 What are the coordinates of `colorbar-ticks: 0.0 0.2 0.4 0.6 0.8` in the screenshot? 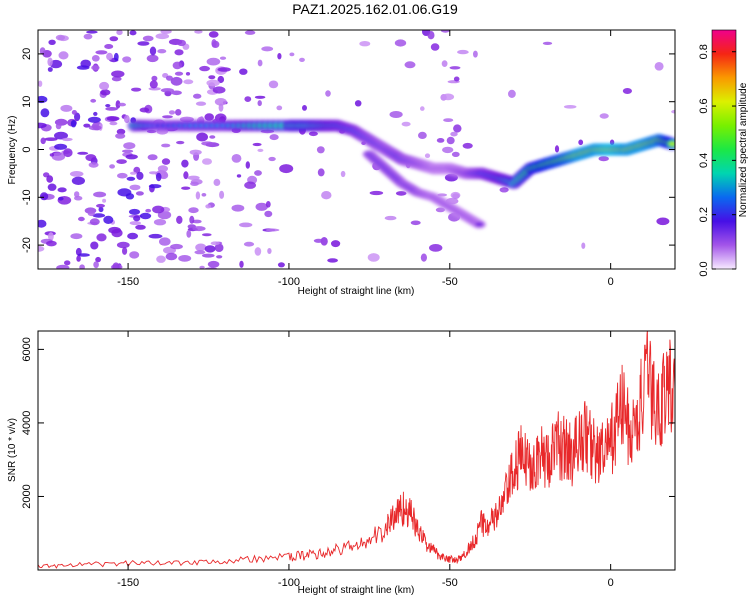 It's located at (717, 160).